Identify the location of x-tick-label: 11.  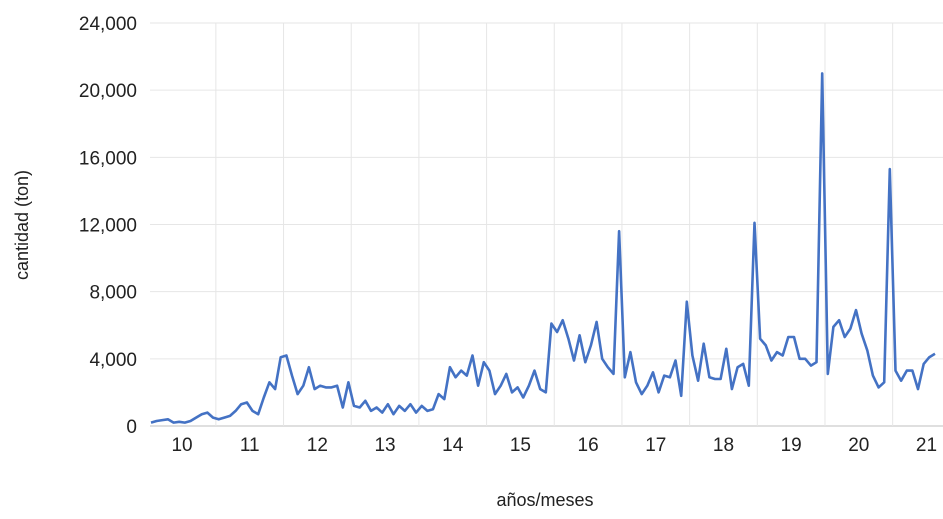
(250, 445).